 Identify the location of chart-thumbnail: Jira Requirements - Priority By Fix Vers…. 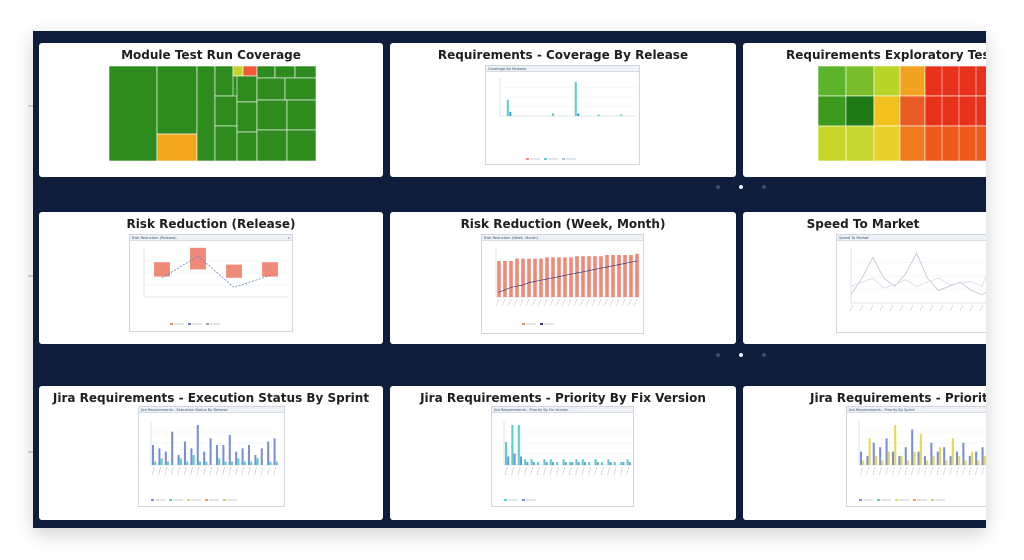
(562, 456).